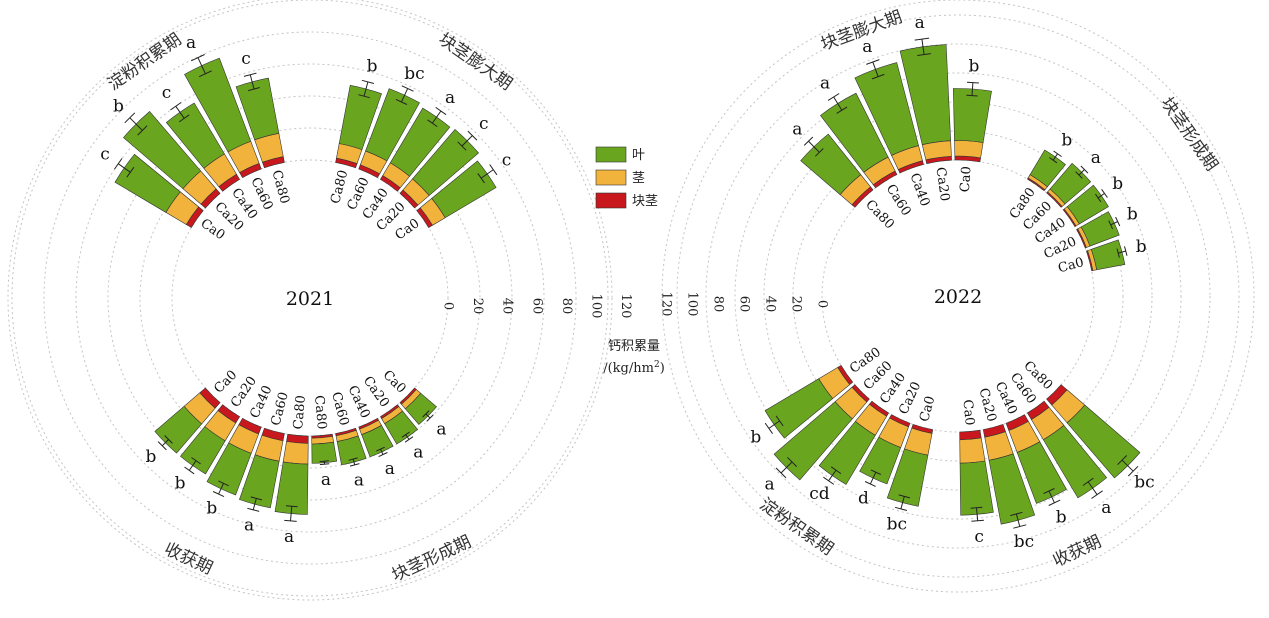  I want to click on stage-label: 收获期, so click(188, 559).